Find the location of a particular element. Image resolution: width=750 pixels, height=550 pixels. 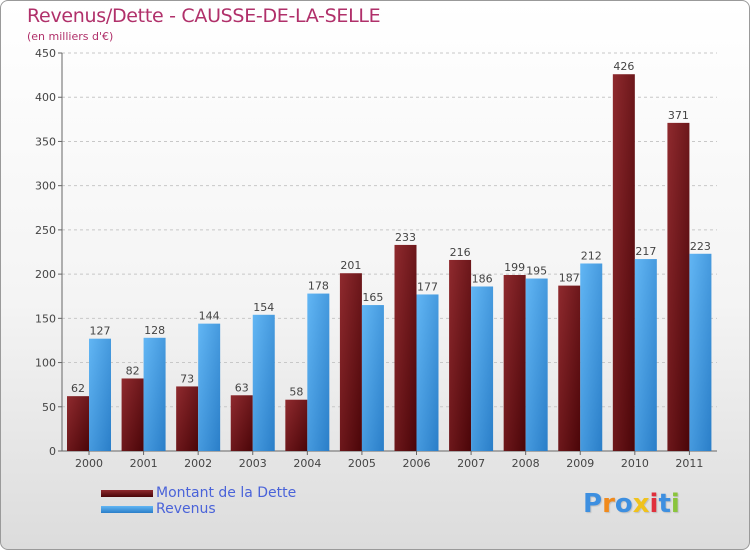

y-tick-label: 0 is located at coordinates (52, 451).